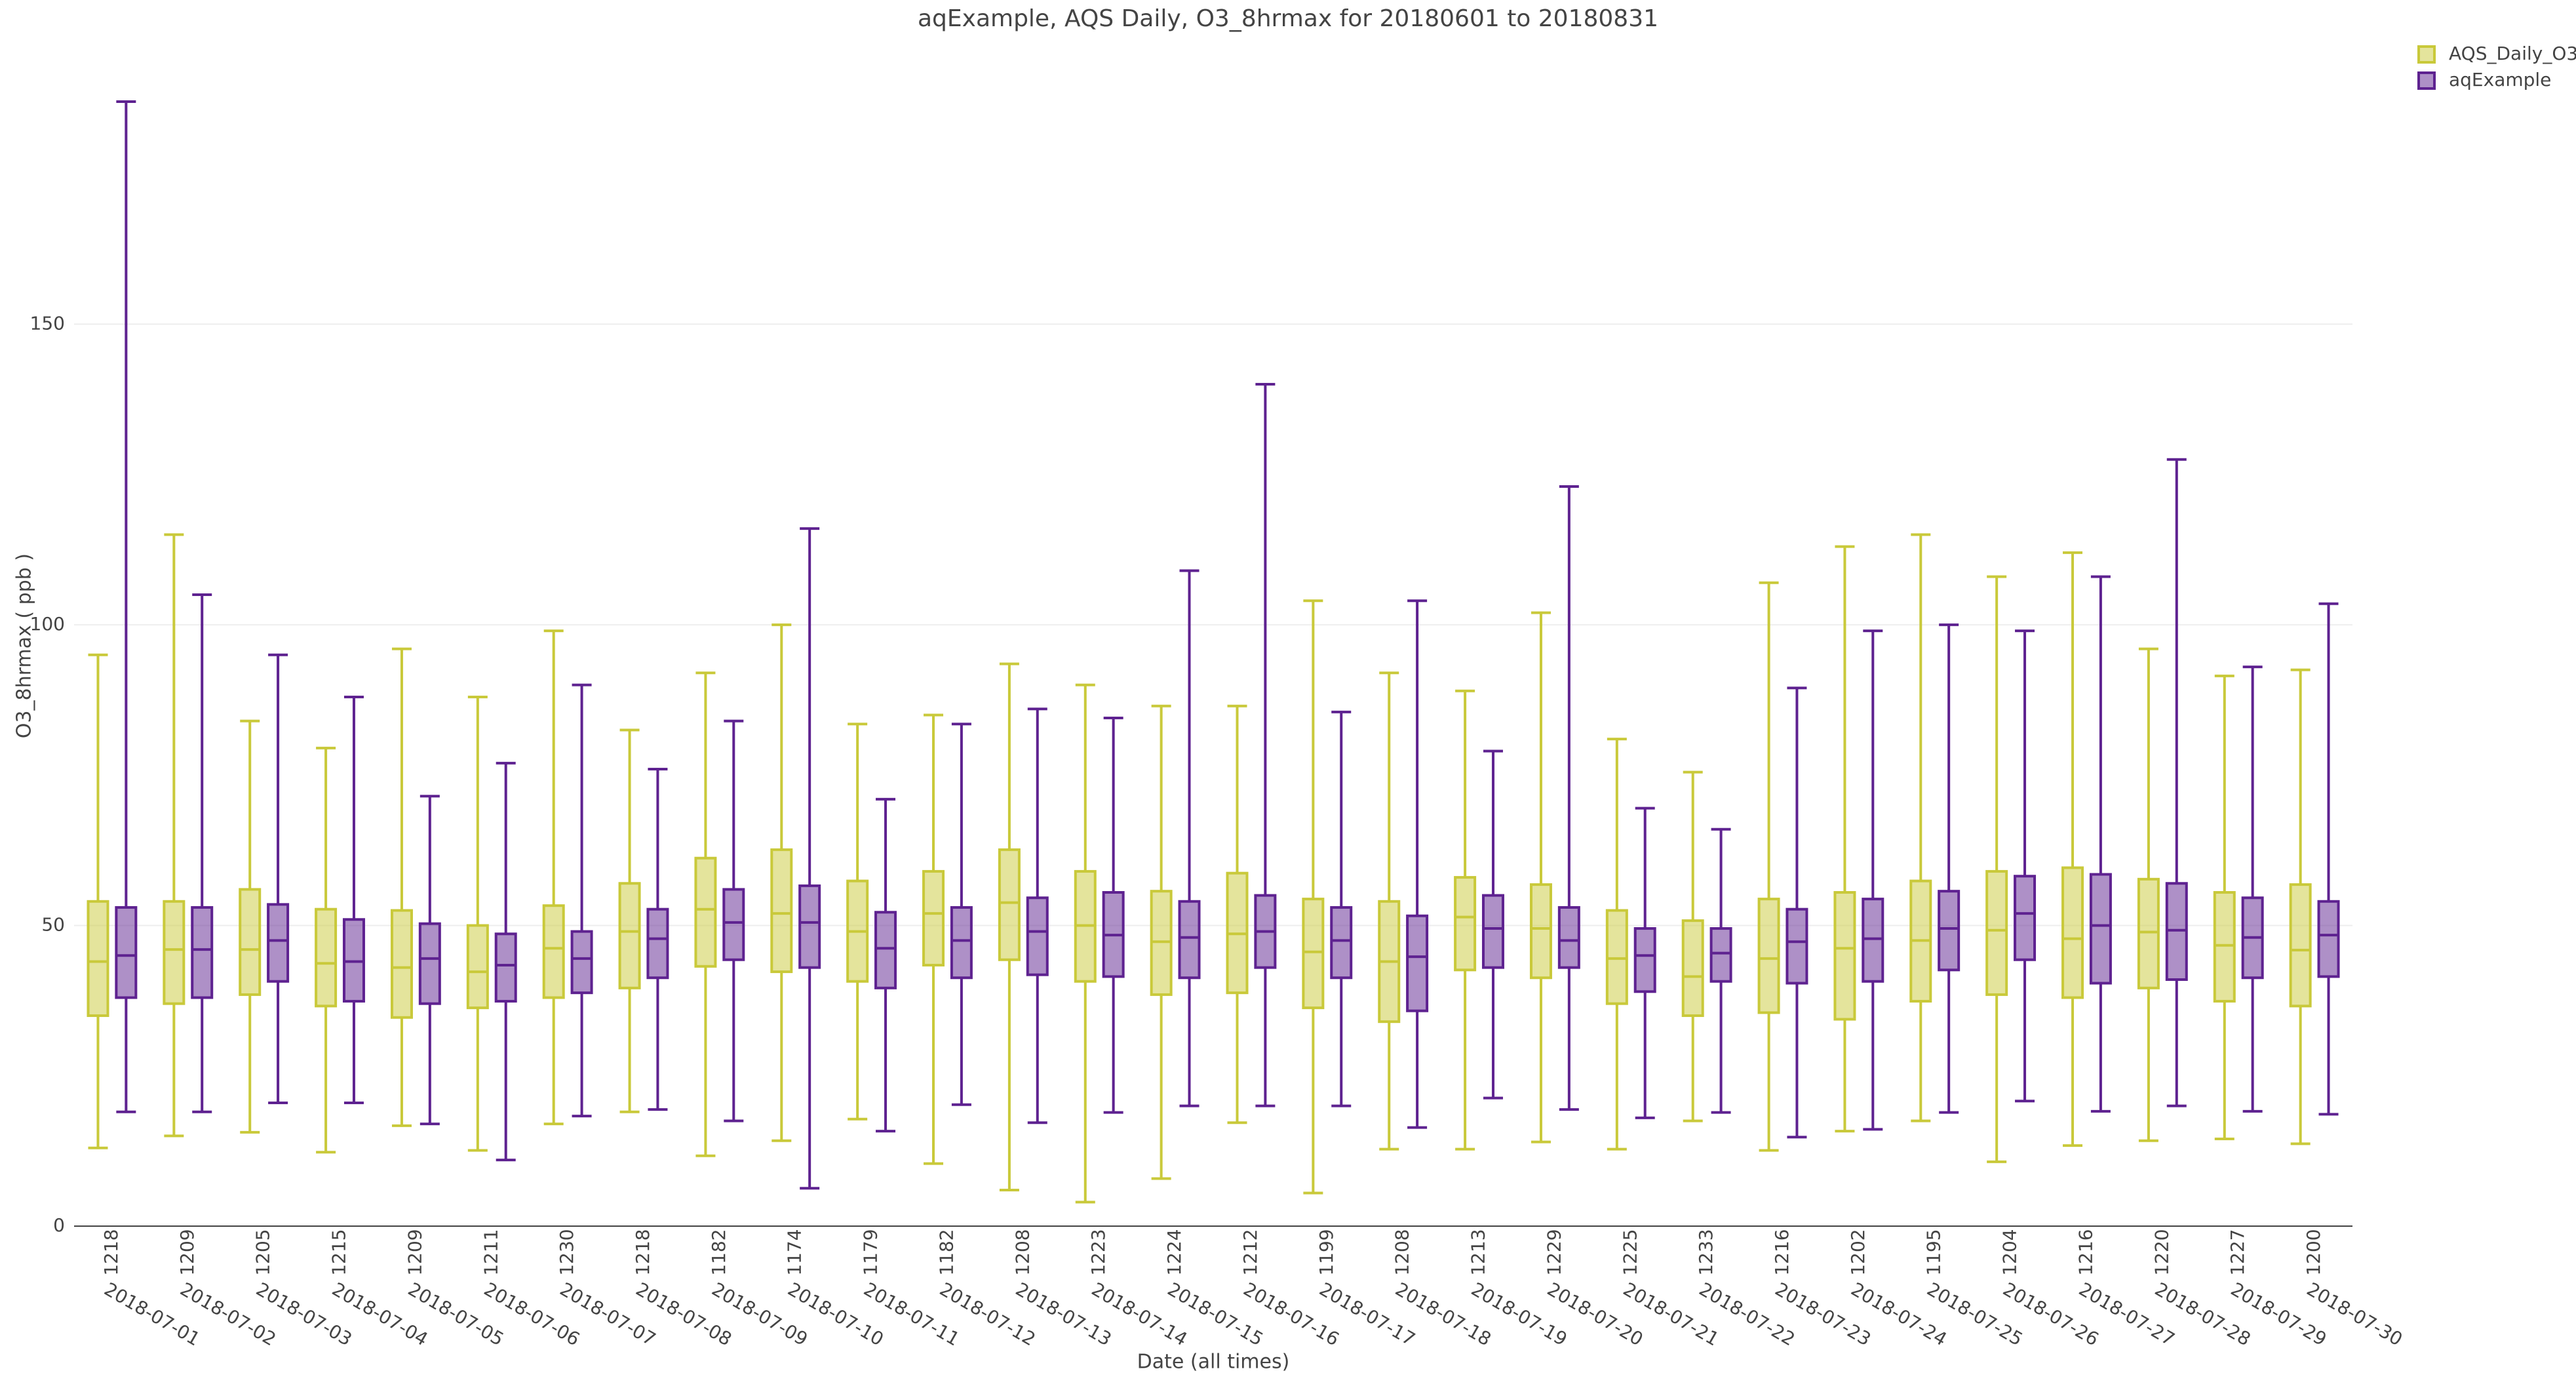  I want to click on count-label: 1213, so click(1478, 1252).